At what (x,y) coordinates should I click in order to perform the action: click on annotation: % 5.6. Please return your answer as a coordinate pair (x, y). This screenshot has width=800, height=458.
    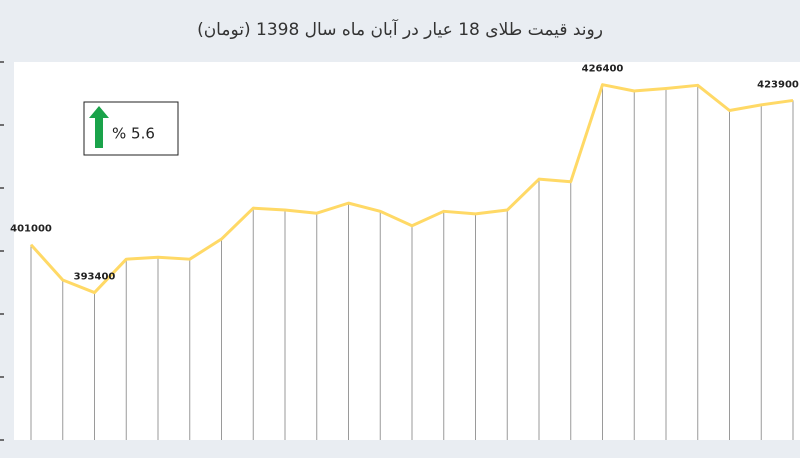
    Looking at the image, I should click on (133, 134).